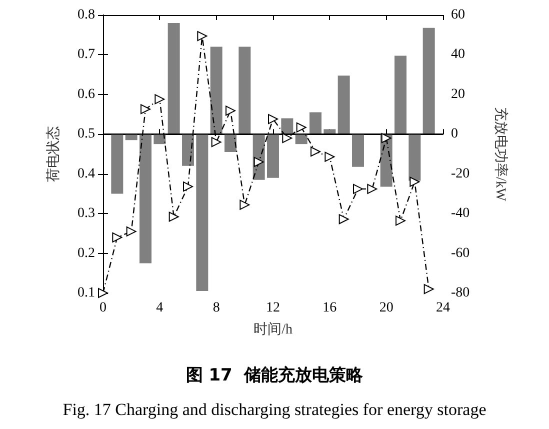  I want to click on y-tick-label: 0.8, so click(86, 15).